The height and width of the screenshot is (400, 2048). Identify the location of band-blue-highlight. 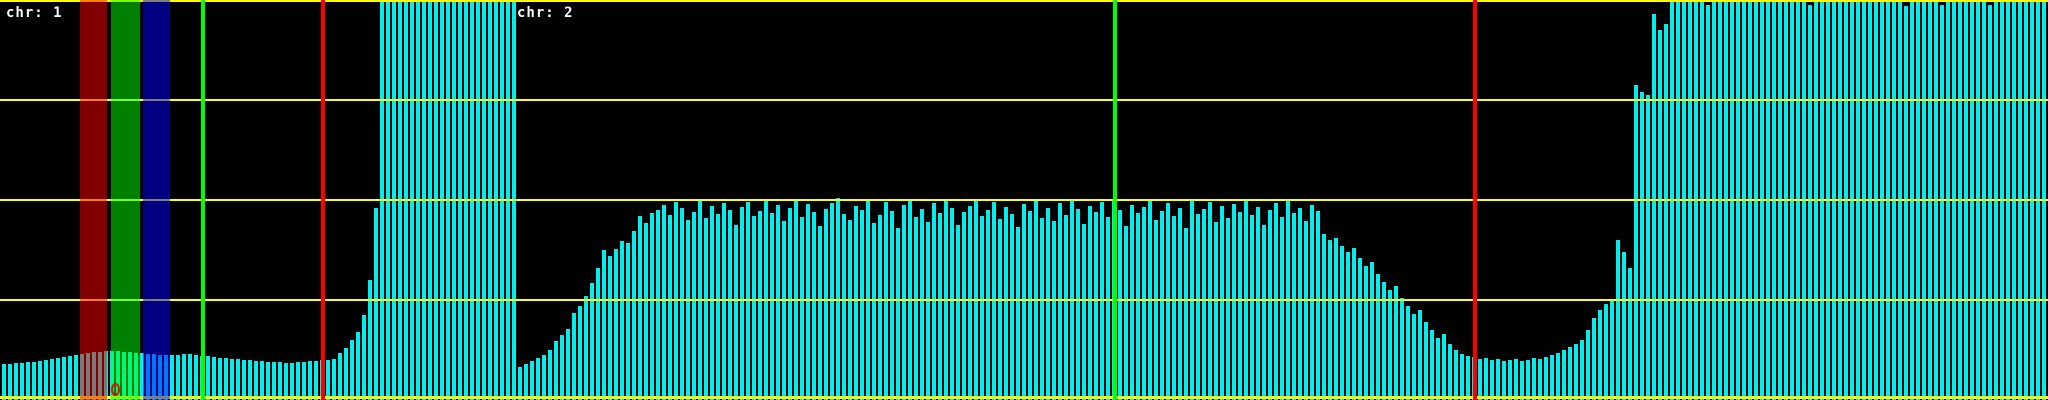
(156, 200).